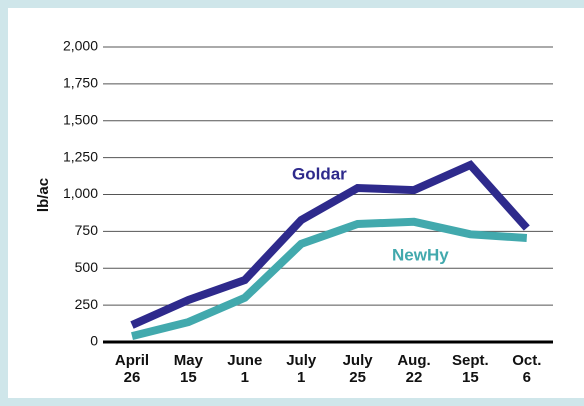 The image size is (584, 406). I want to click on x-tick-label: June, so click(244, 360).